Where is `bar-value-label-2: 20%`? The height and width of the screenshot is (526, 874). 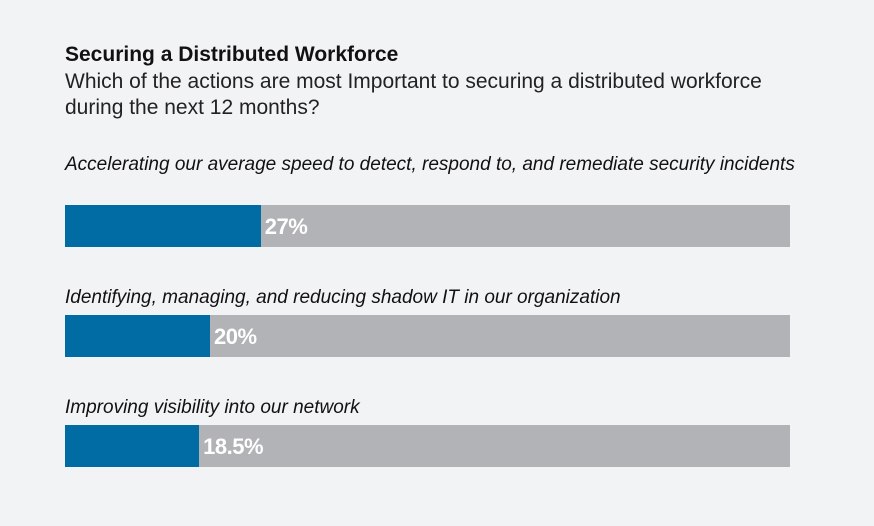 bar-value-label-2: 20% is located at coordinates (235, 336).